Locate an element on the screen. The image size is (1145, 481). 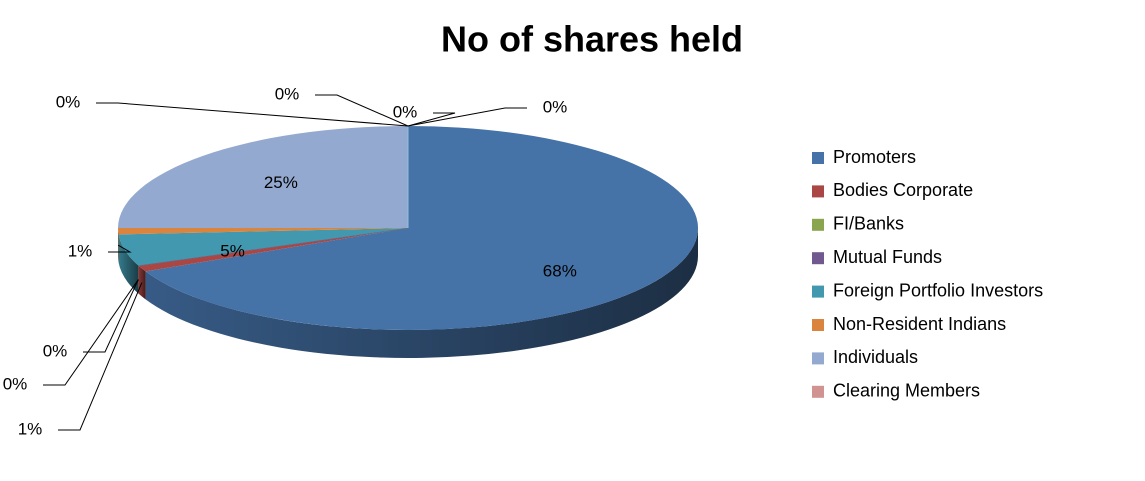
chart-title: No of shares held is located at coordinates (592, 39).